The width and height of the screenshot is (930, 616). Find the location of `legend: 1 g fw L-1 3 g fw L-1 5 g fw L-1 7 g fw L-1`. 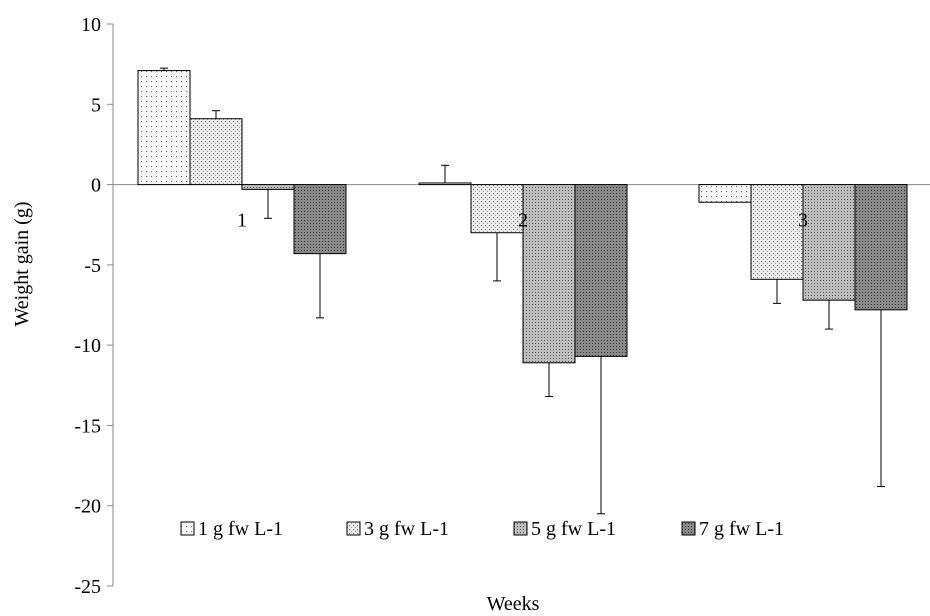

legend: 1 g fw L-1 3 g fw L-1 5 g fw L-1 7 g fw L-1 is located at coordinates (482, 529).